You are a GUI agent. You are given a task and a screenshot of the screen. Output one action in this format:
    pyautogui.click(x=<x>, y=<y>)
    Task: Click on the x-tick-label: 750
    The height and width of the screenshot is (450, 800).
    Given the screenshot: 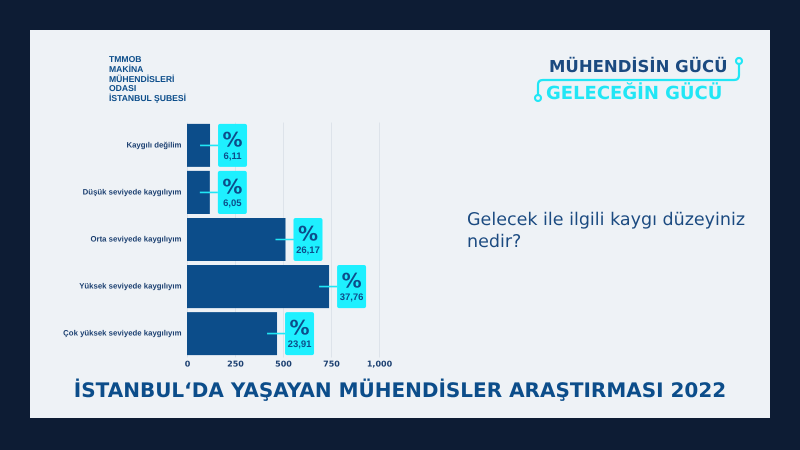 What is the action you would take?
    pyautogui.click(x=331, y=364)
    